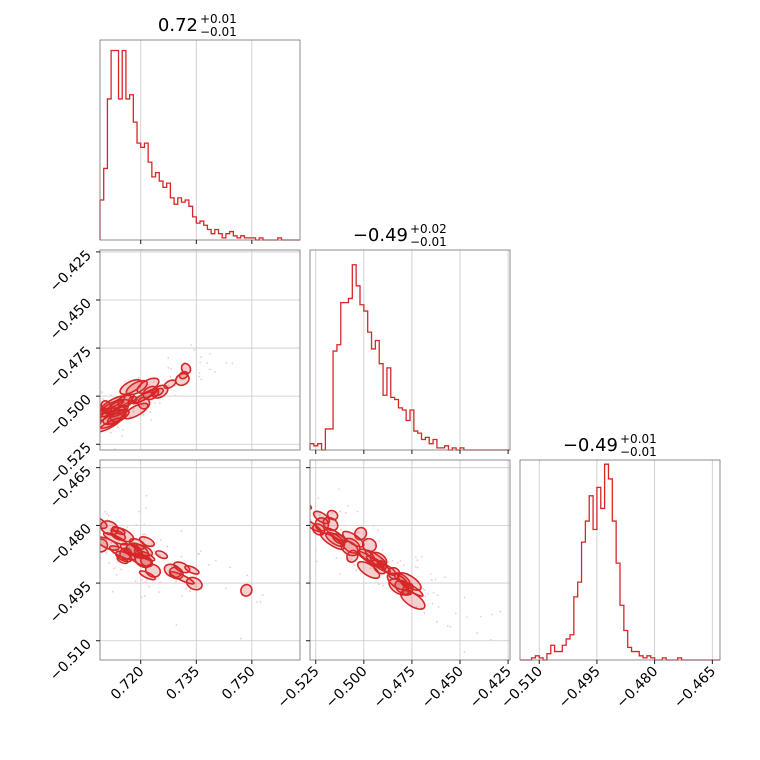  I want to click on hist-title-value-2: −0.49, so click(590, 445).